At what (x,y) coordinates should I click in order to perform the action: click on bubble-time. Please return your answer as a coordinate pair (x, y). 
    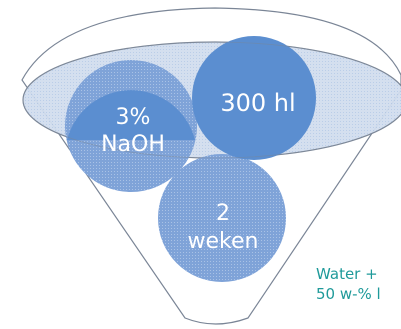
    Looking at the image, I should click on (222, 218).